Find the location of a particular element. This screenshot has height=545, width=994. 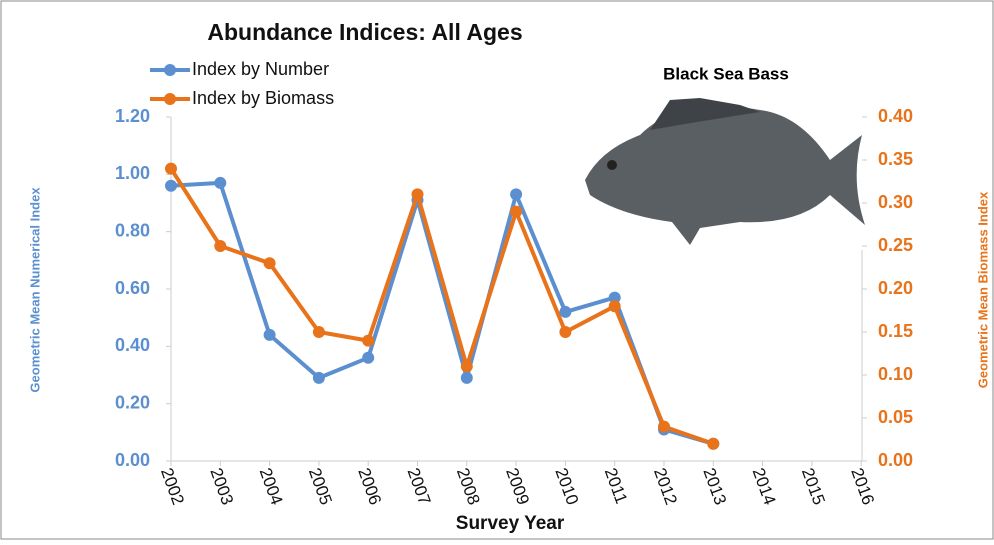

y2-tick-label: 0.25 is located at coordinates (895, 245).